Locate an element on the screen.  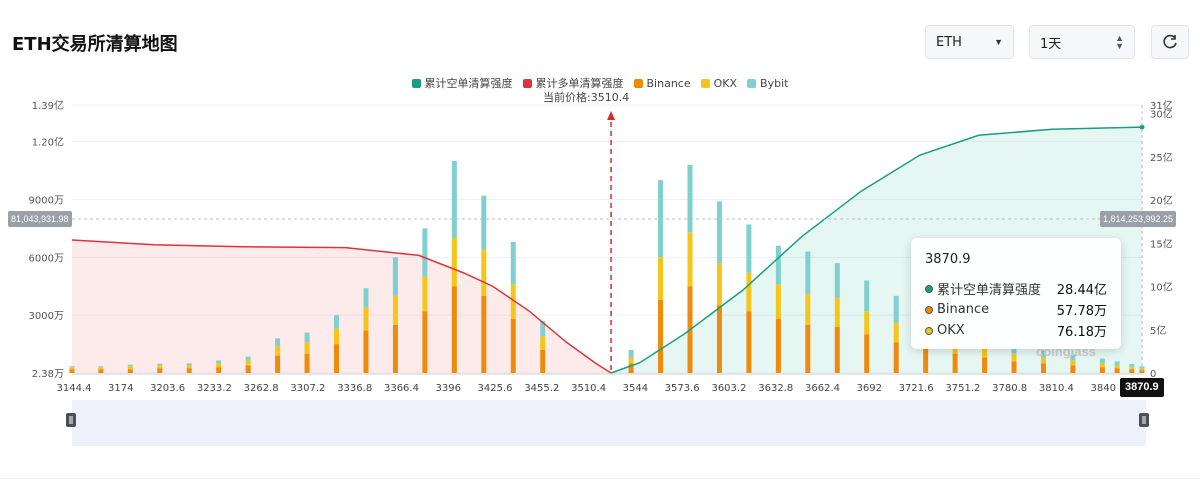
x-tick-label: 3455.2 is located at coordinates (541, 388).